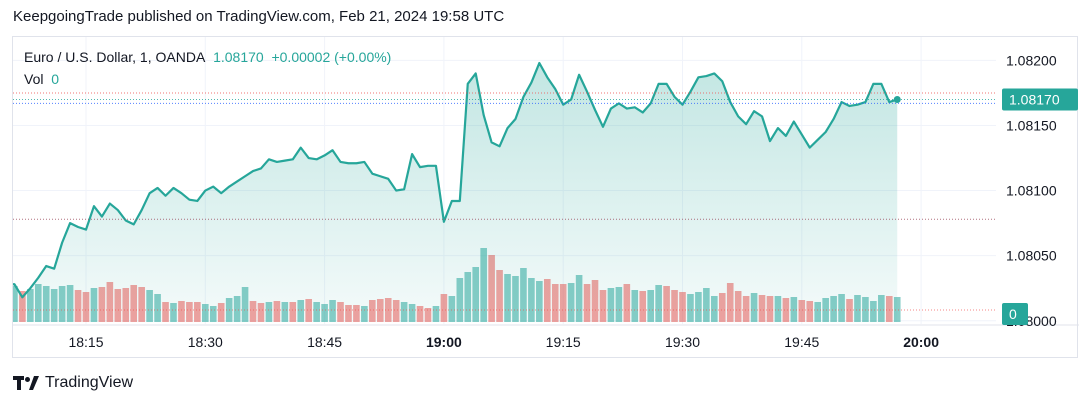 The image size is (1090, 407). I want to click on tradingview-brand: TradingView, so click(73, 383).